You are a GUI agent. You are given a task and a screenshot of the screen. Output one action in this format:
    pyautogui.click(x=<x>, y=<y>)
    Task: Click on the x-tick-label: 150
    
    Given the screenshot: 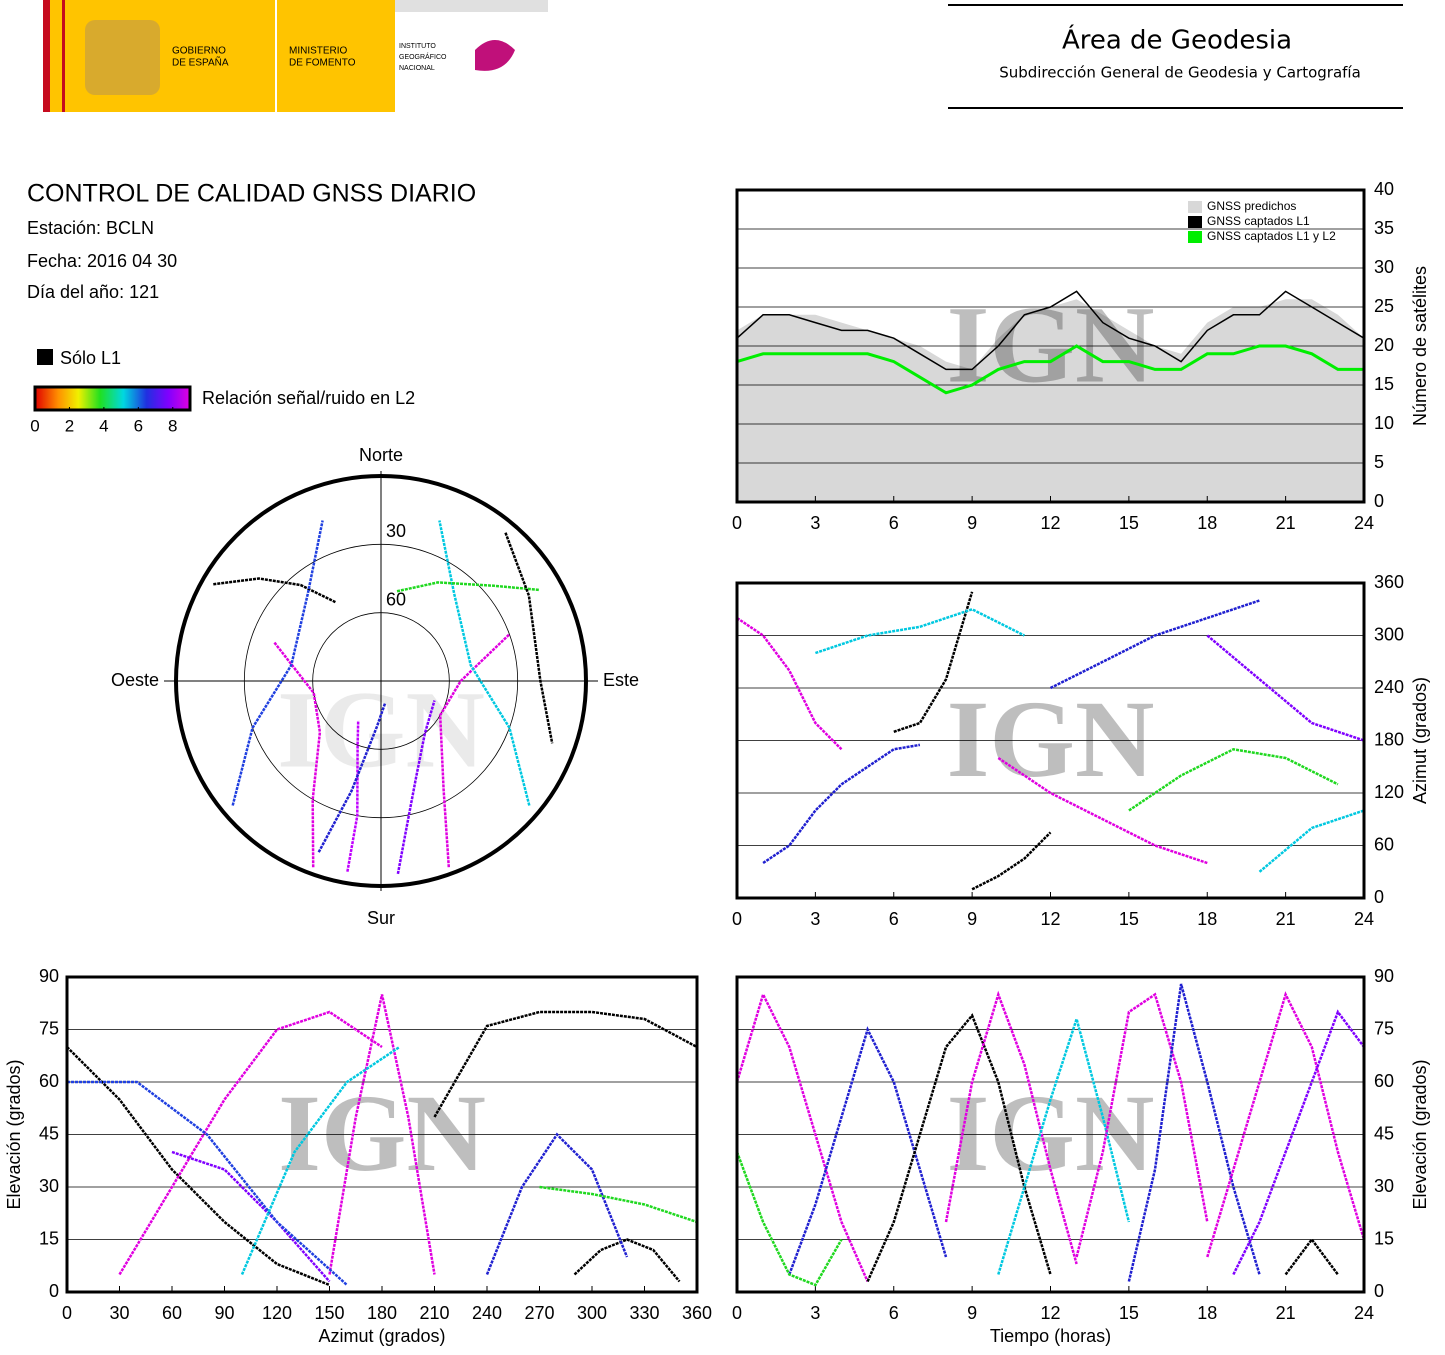 What is the action you would take?
    pyautogui.click(x=329, y=1313)
    